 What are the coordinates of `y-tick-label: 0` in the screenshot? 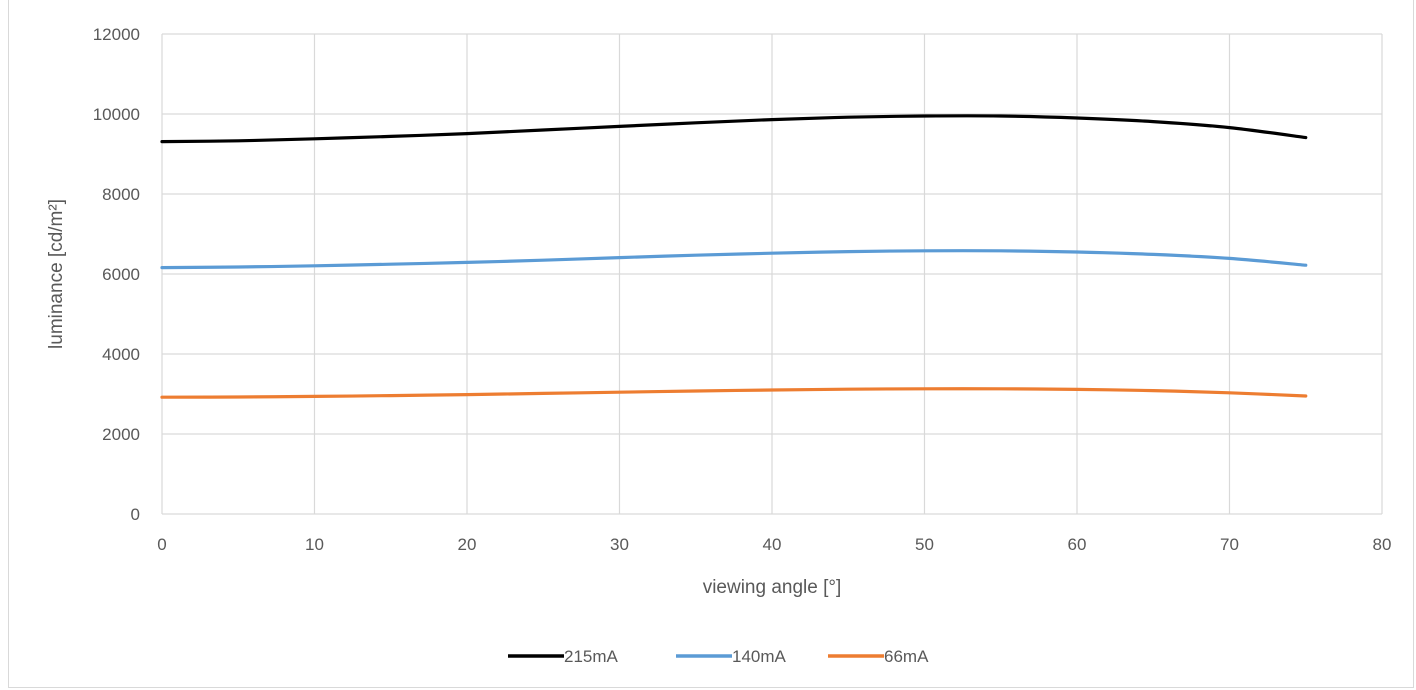 It's located at (135, 514).